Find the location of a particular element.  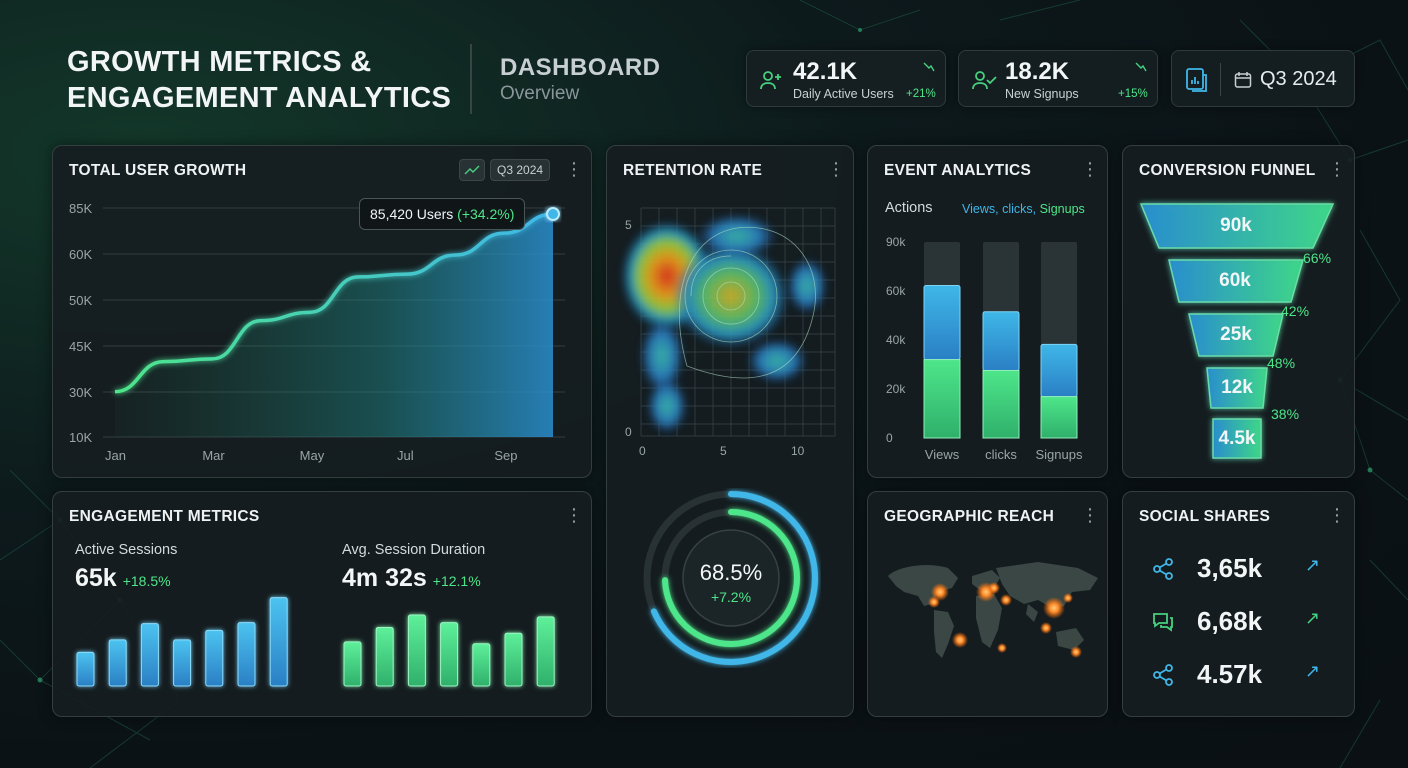

tooltip-value: 85,420 Users is located at coordinates (412, 214).